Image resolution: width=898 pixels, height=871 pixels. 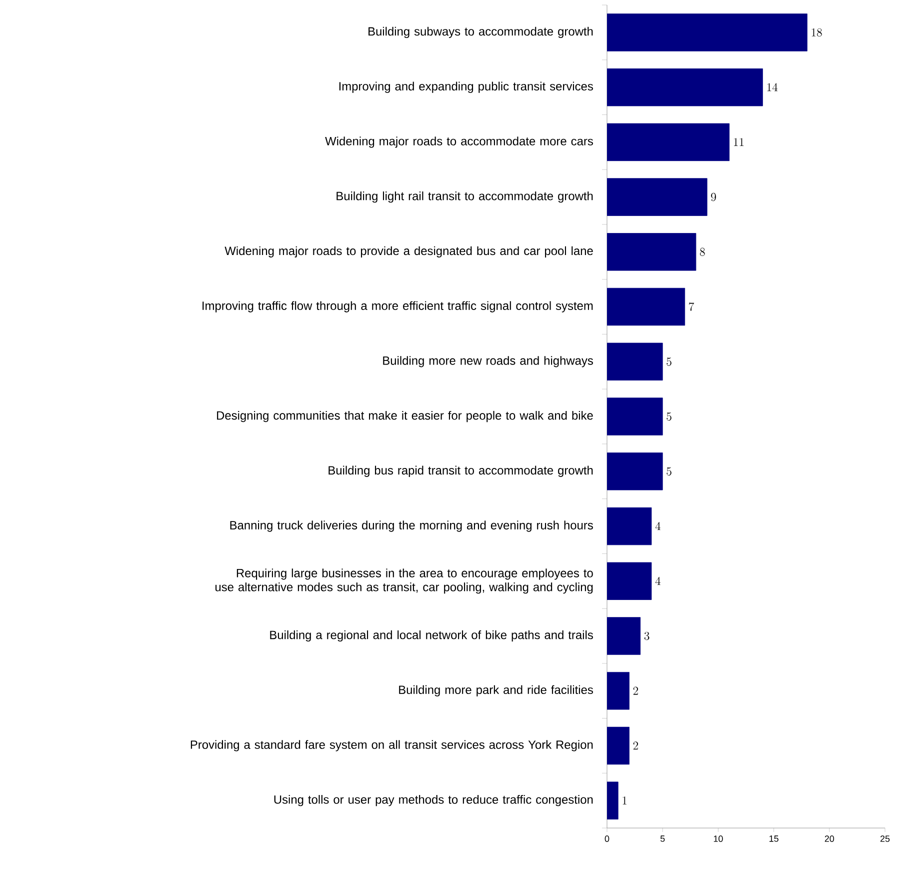 I want to click on y-tick-label: Building a regional and local network of bike paths and trails, so click(x=431, y=636).